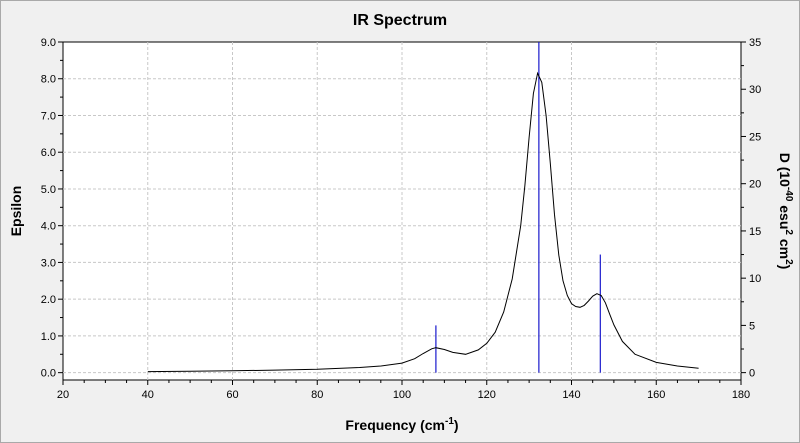 This screenshot has width=800, height=443. What do you see at coordinates (401, 424) in the screenshot?
I see `x-axis-title: Frequency (cm-1)` at bounding box center [401, 424].